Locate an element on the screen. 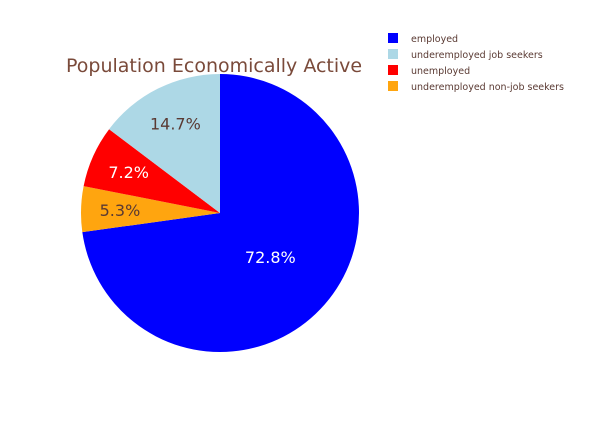 The height and width of the screenshot is (421, 589). slice-label: 72.8% is located at coordinates (270, 257).